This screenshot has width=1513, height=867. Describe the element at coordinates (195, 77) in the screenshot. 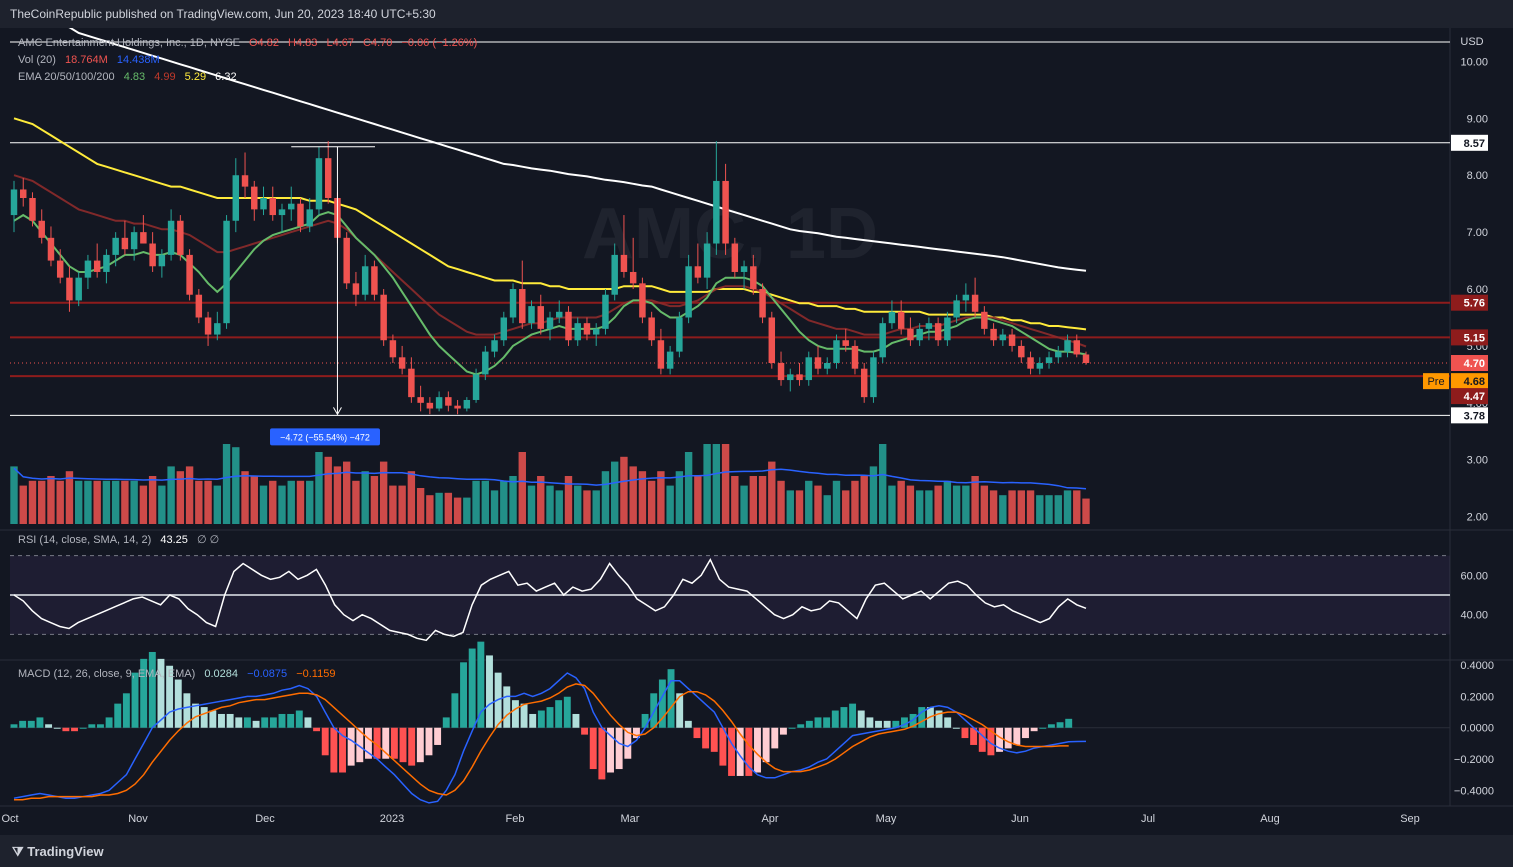

I see `ema100-value: 5.29` at that location.